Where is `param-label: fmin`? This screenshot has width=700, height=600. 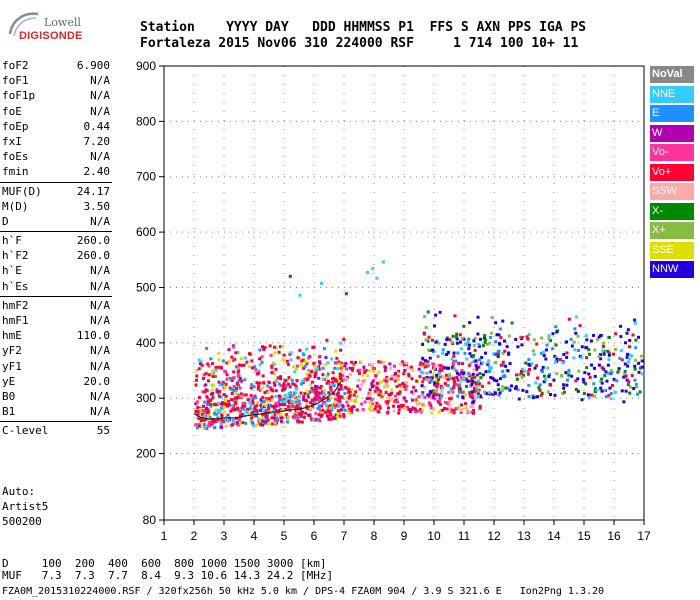 param-label: fmin is located at coordinates (15, 172).